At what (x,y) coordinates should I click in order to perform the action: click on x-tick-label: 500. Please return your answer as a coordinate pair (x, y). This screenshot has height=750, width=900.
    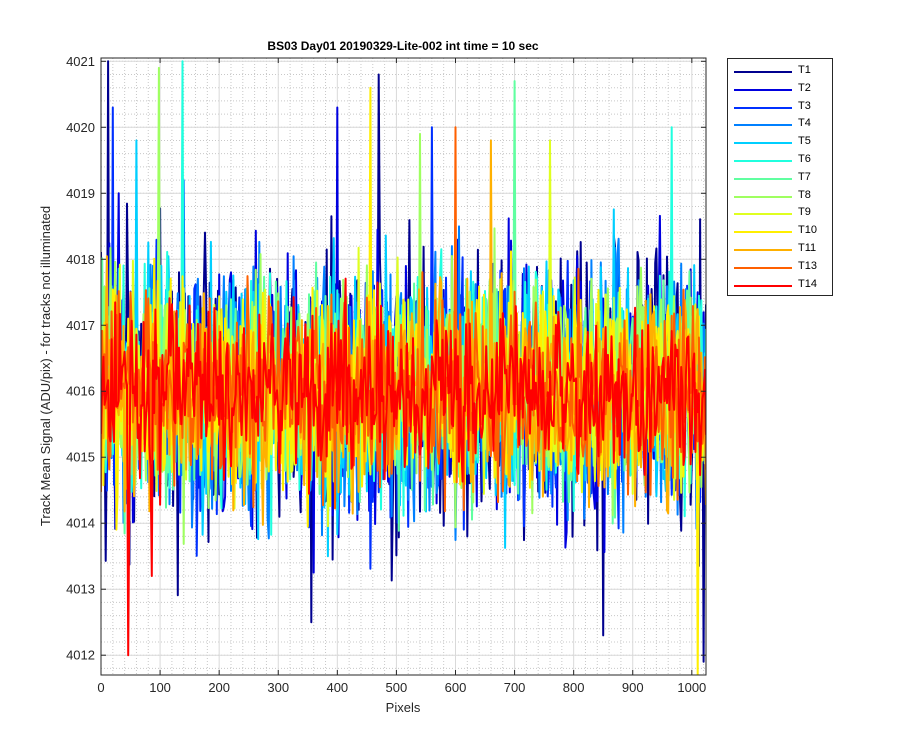
    Looking at the image, I should click on (397, 687).